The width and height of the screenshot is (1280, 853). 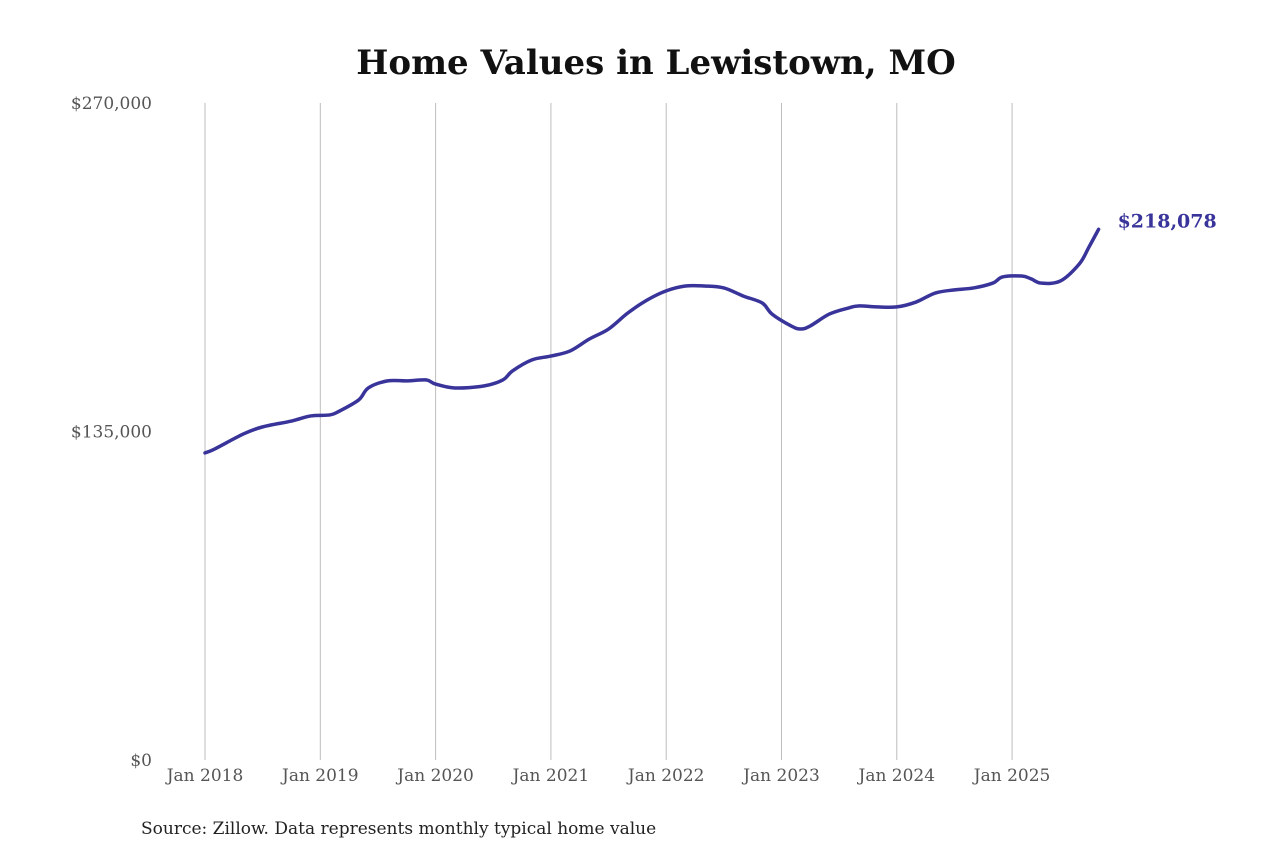 I want to click on x-tick-label: Jan 2024, so click(x=896, y=776).